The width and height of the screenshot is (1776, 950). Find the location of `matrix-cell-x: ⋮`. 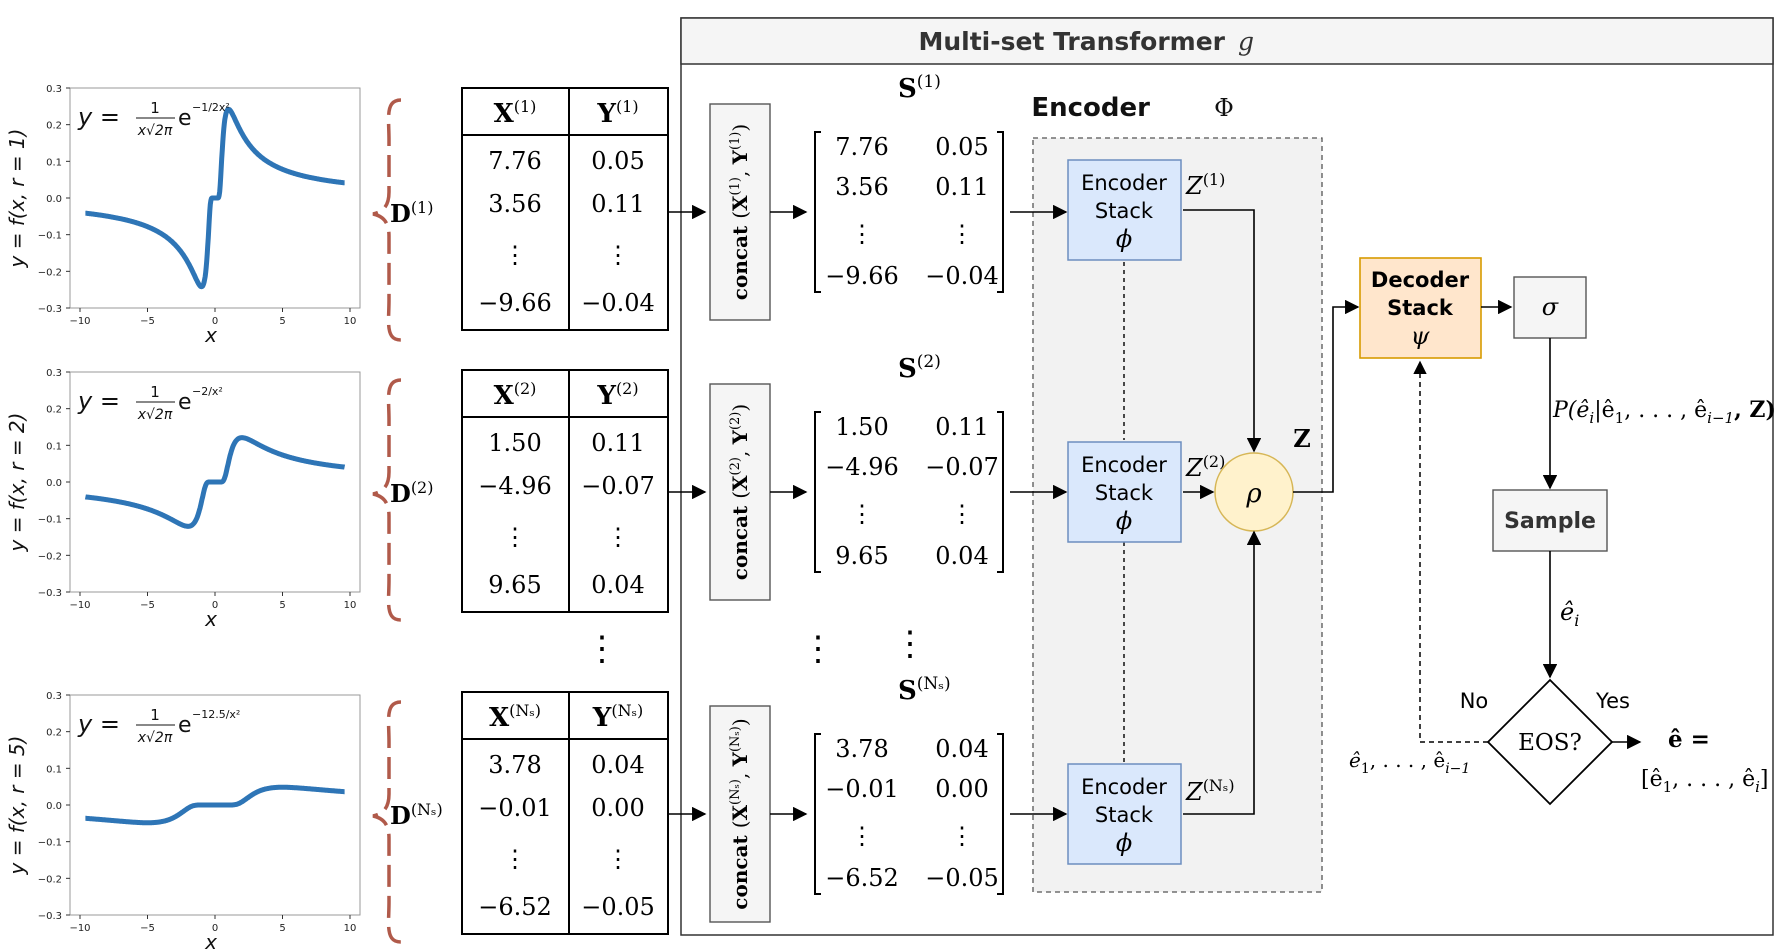

matrix-cell-x: ⋮ is located at coordinates (862, 514).